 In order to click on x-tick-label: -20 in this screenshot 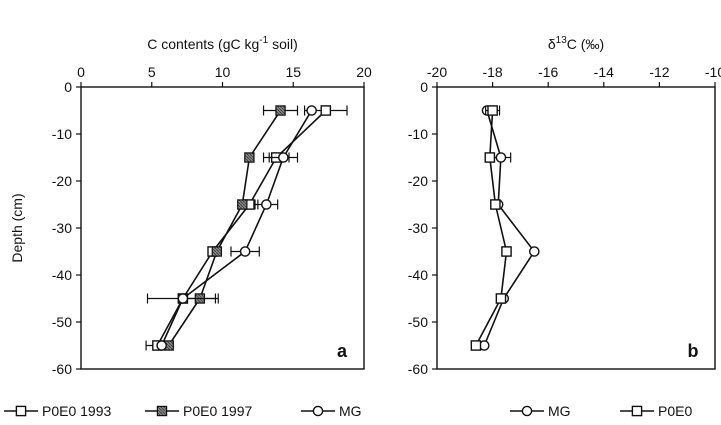, I will do `click(437, 72)`.